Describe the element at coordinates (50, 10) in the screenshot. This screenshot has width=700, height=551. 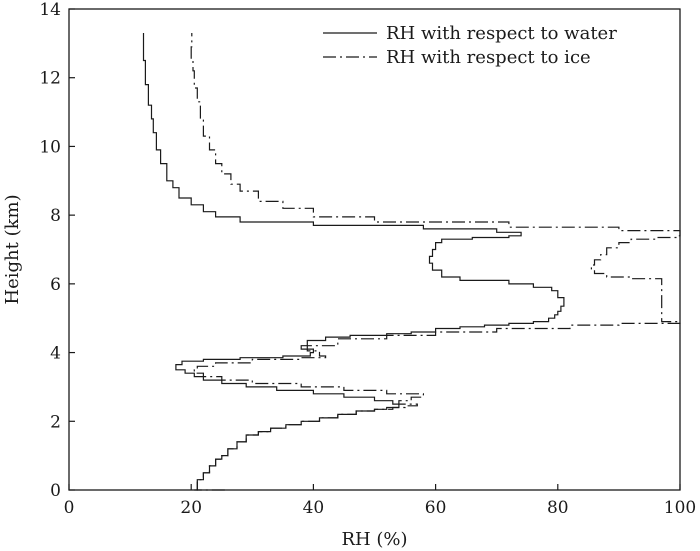
I see `y-tick-label: 14` at that location.